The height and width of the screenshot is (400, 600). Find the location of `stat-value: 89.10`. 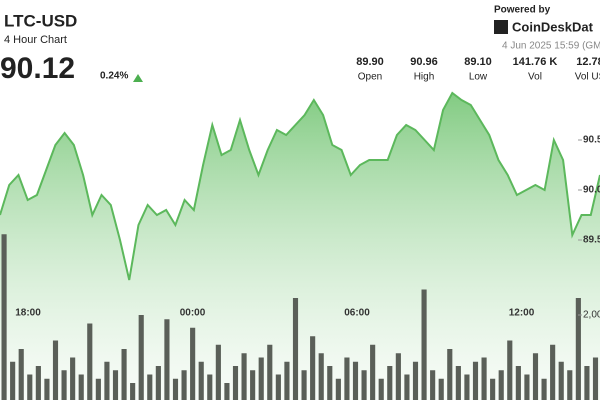

stat-value: 89.10 is located at coordinates (478, 62).